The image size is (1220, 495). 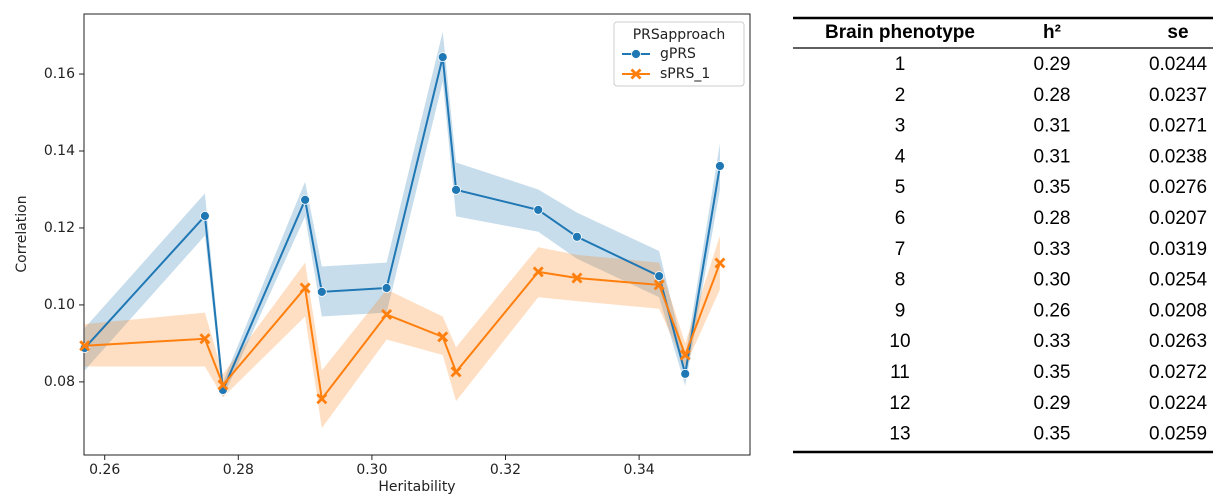 I want to click on table-cell: 11, so click(x=900, y=372).